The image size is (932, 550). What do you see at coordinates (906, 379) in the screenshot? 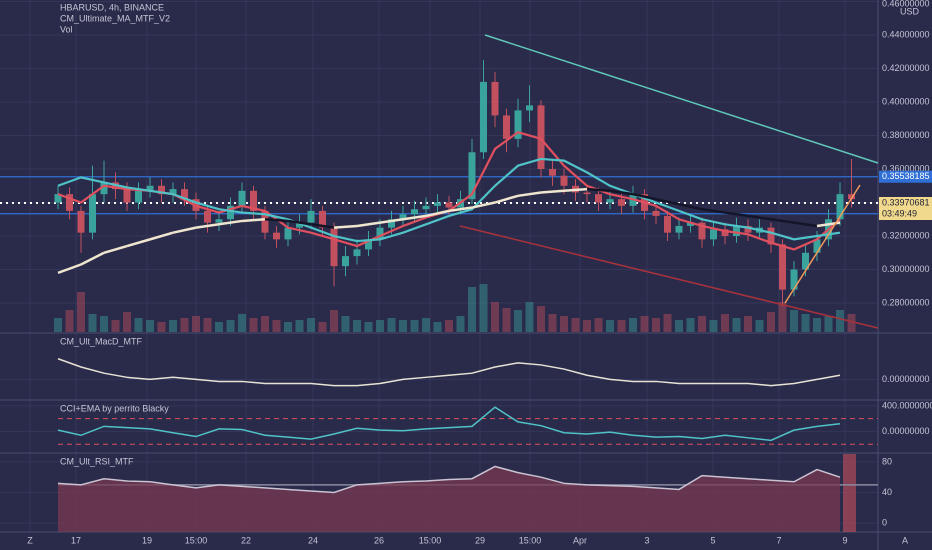
I see `y-tick-label: 0.00000000` at bounding box center [906, 379].